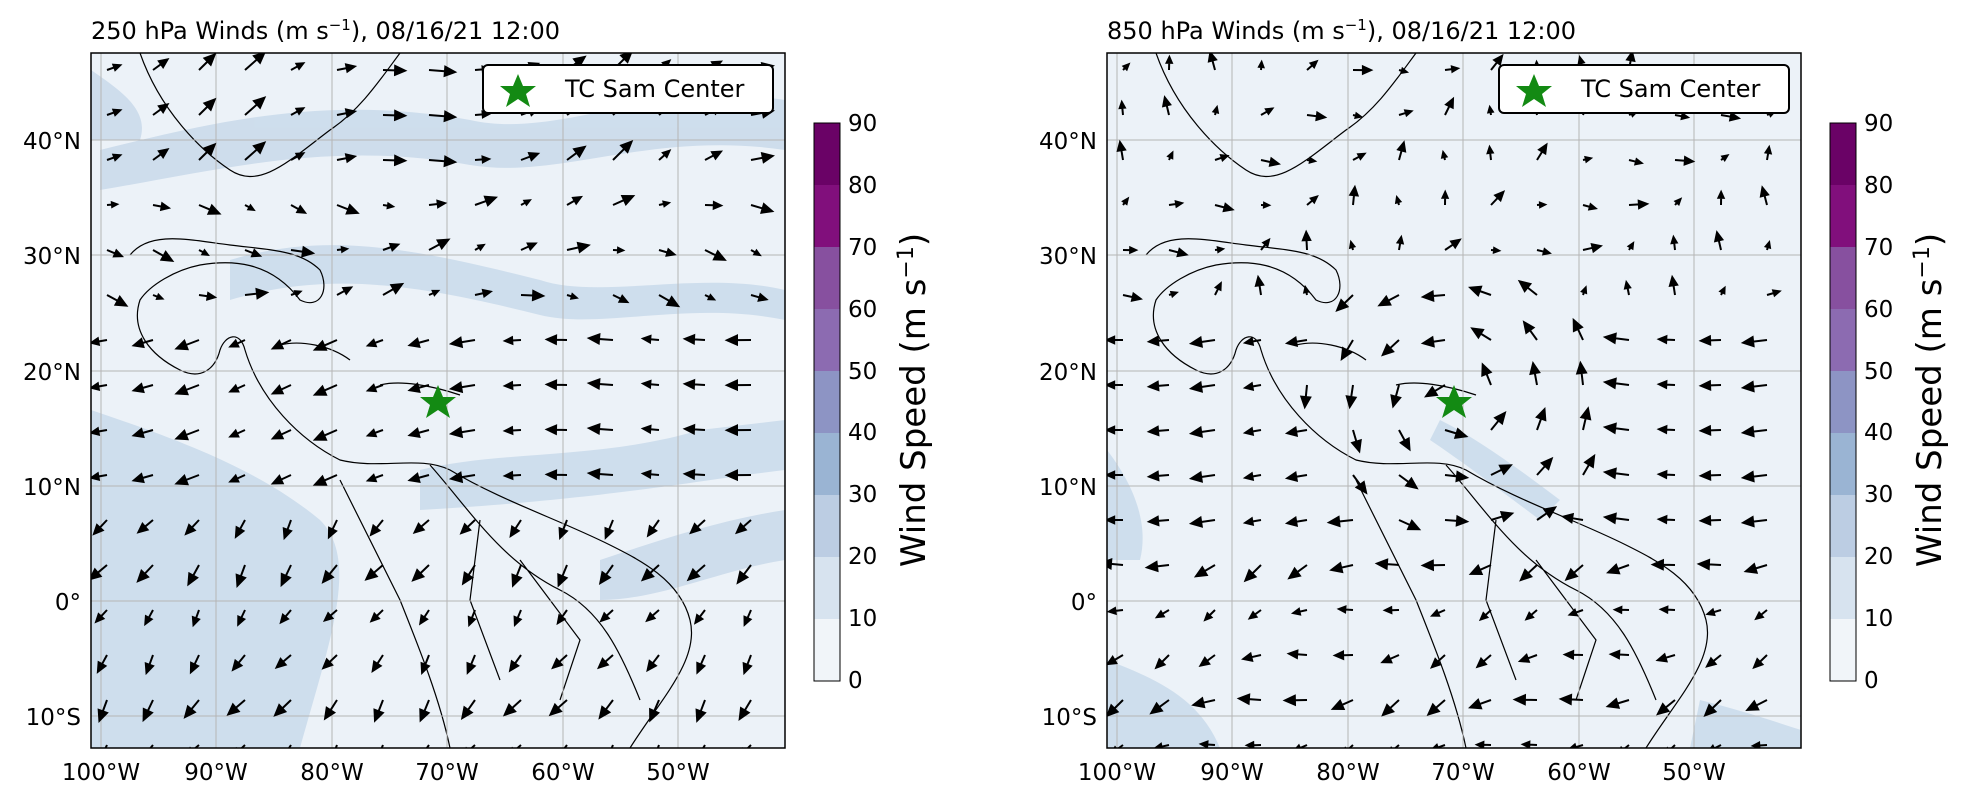 The width and height of the screenshot is (1965, 798). I want to click on legend-star-icon, so click(518, 90).